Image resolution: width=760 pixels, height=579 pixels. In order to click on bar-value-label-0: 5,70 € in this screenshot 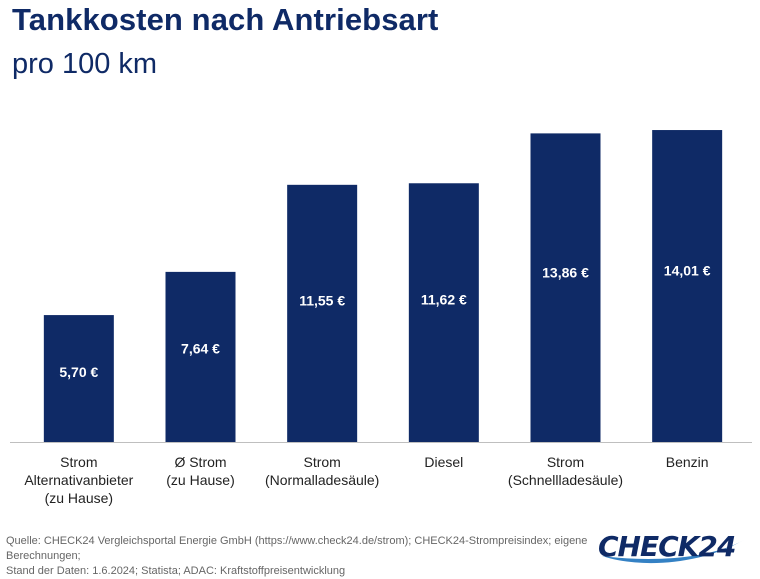, I will do `click(78, 372)`.